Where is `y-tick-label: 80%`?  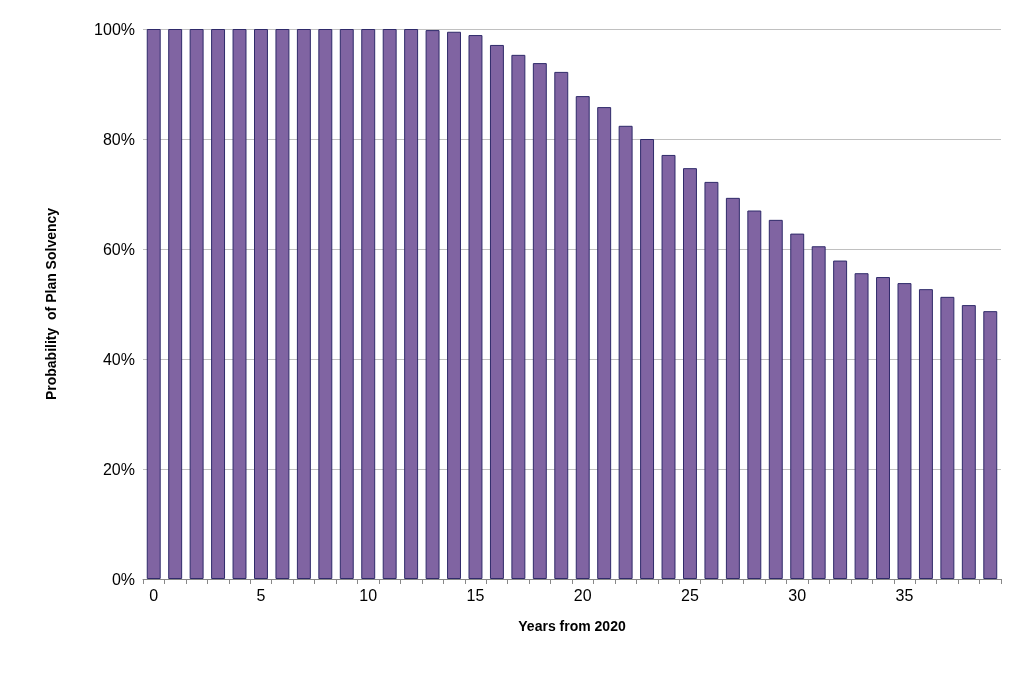 y-tick-label: 80% is located at coordinates (118, 139).